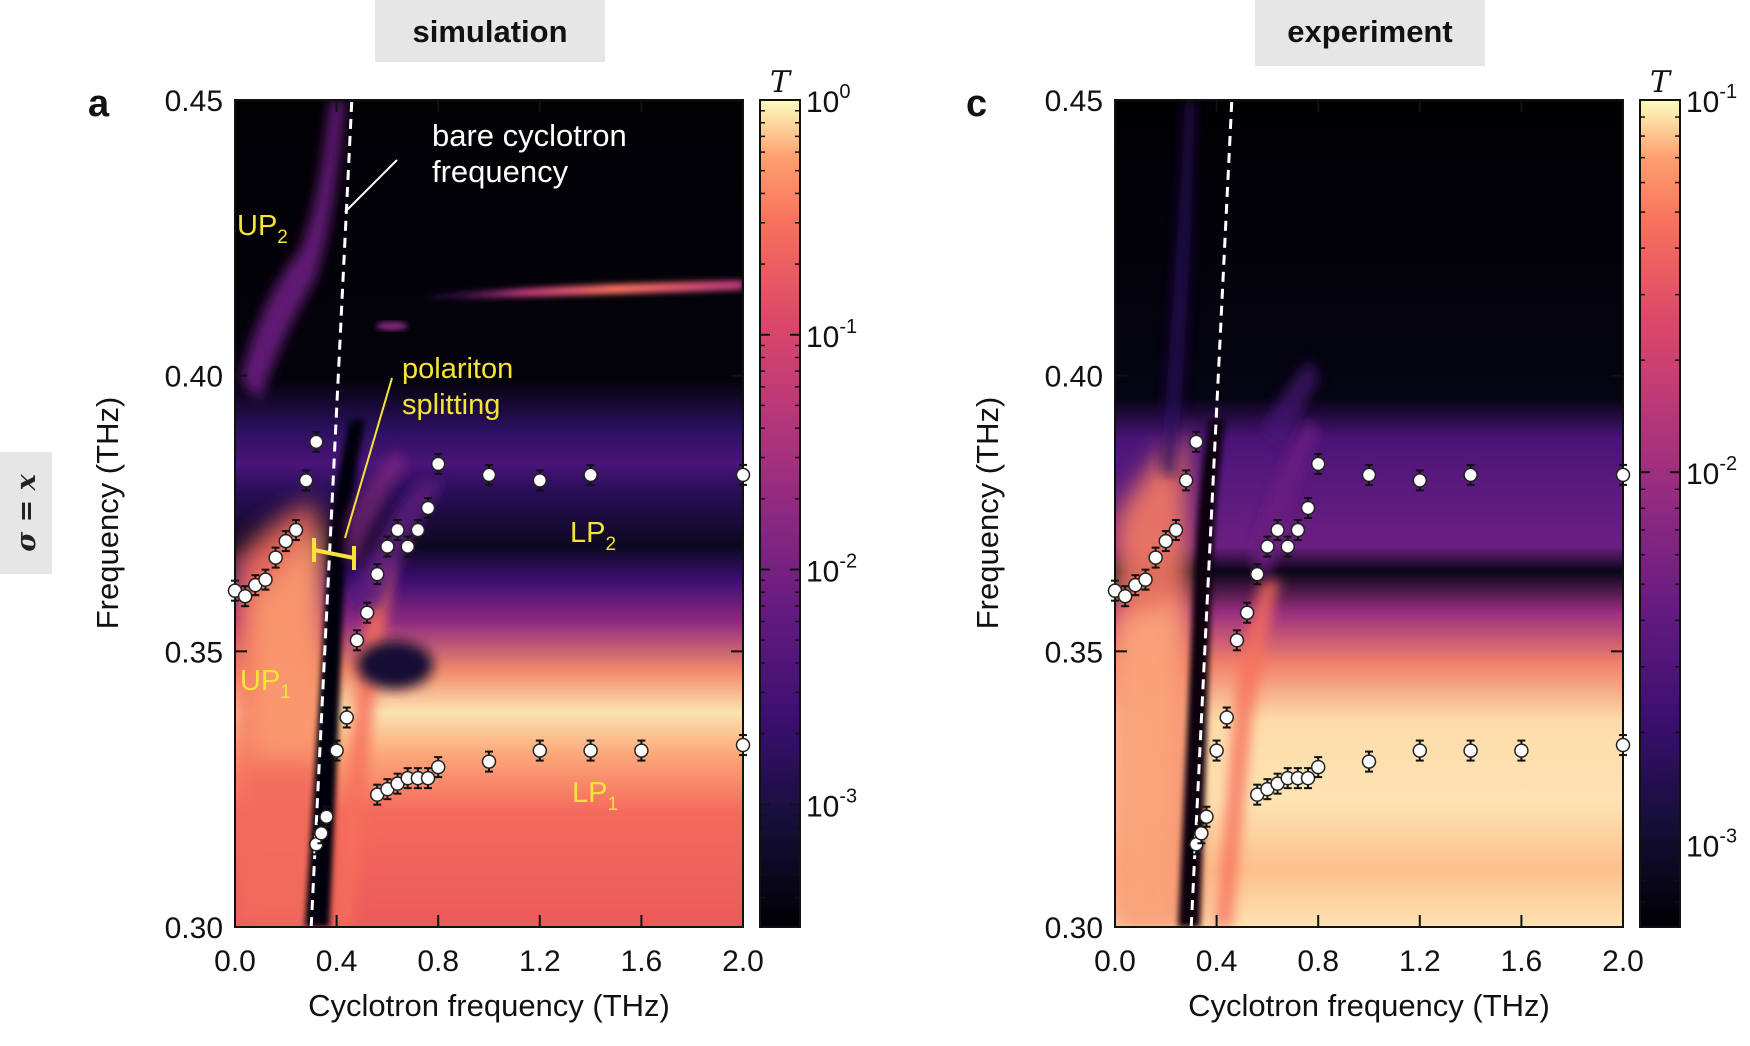 The height and width of the screenshot is (1046, 1750). Describe the element at coordinates (1688, 504) in the screenshot. I see `panel-c-colorbar-ticks: 10⁻¹ 10⁻² 10⁻³` at that location.